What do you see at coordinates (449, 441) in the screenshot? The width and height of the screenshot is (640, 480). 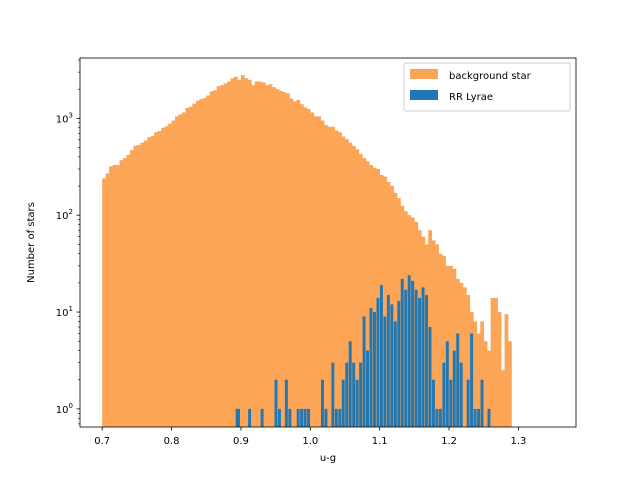 I see `x-tick-label: 1.2` at bounding box center [449, 441].